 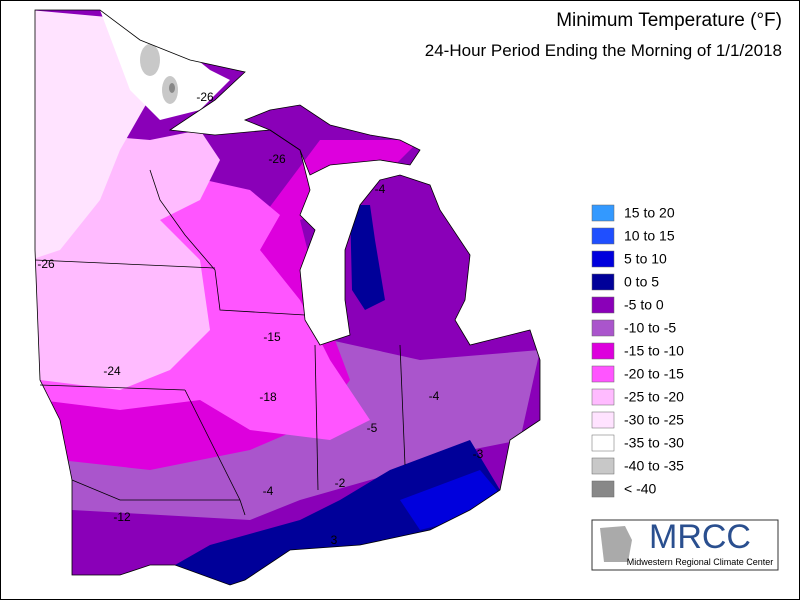 What do you see at coordinates (700, 562) in the screenshot?
I see `logo-caption: Midwestern Regional Climate Center` at bounding box center [700, 562].